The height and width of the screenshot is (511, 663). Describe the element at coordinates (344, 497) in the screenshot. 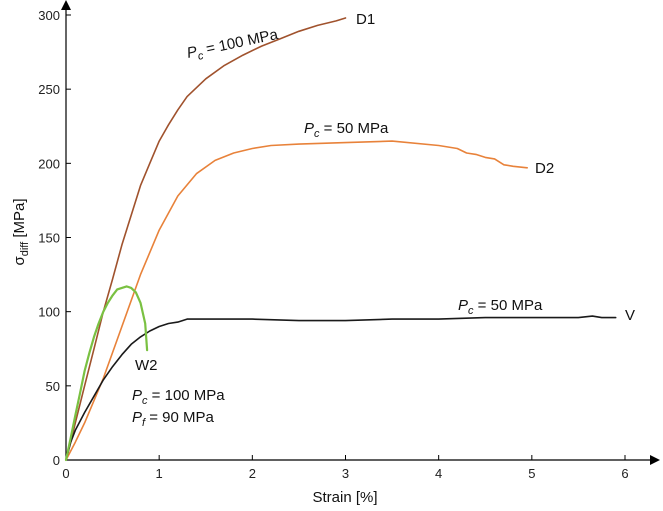

I see `x-axis-label: Strain [%]` at that location.